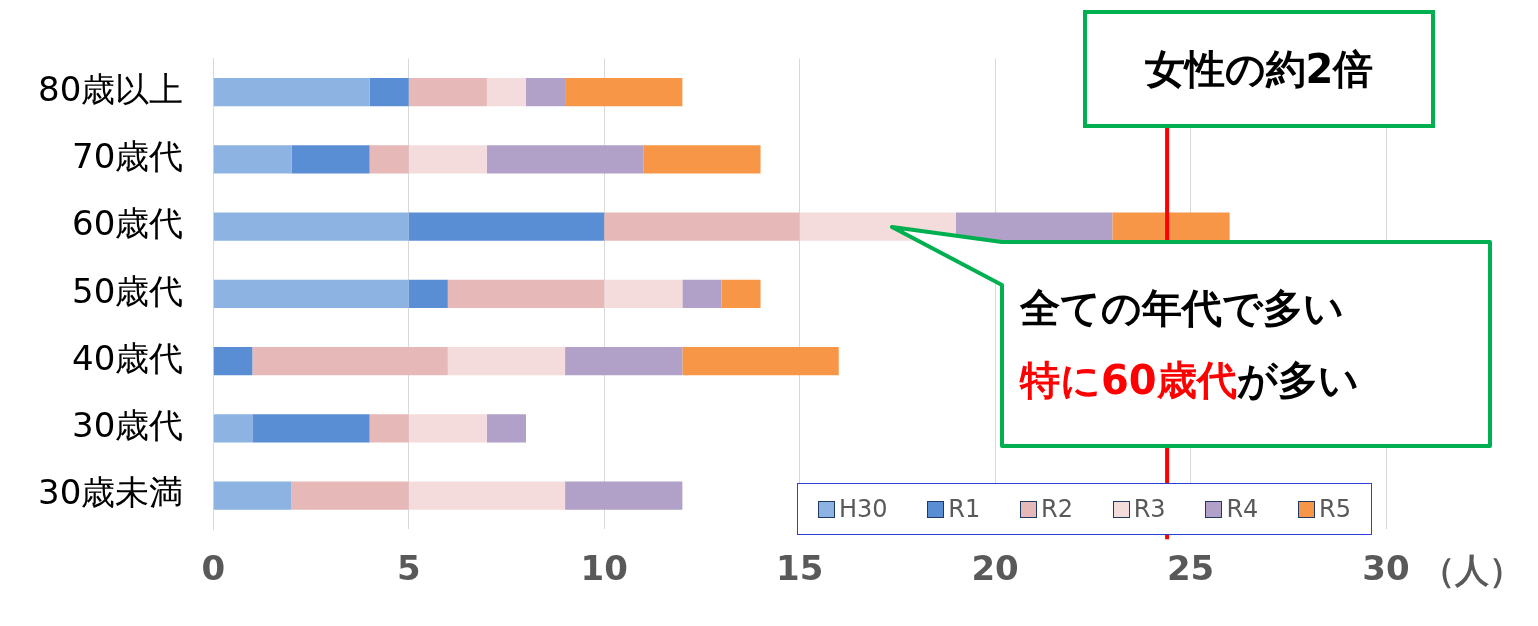  Describe the element at coordinates (862, 509) in the screenshot. I see `legend-label: H30` at that location.